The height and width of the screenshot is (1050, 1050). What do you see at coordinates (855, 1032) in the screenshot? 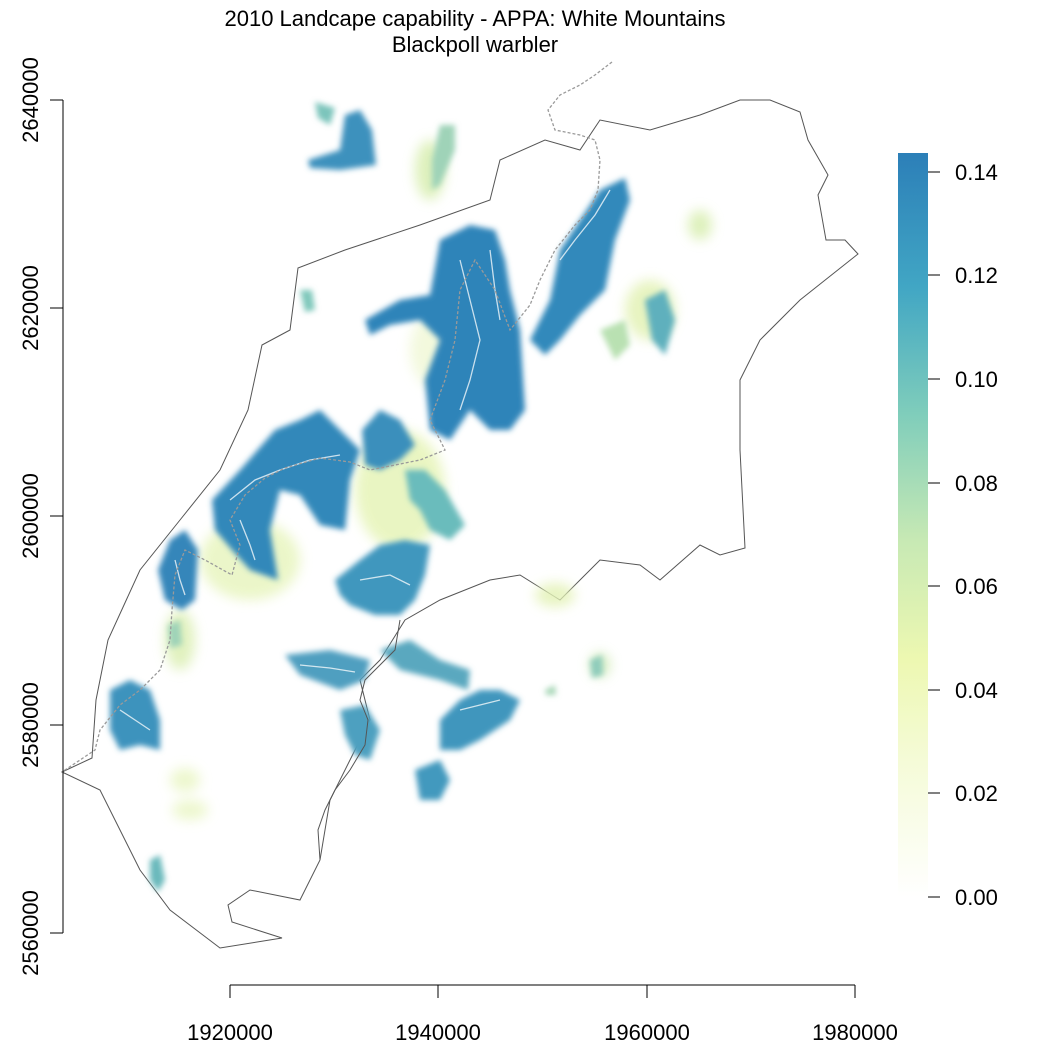
I see `x-tick-label: 1980000` at bounding box center [855, 1032].